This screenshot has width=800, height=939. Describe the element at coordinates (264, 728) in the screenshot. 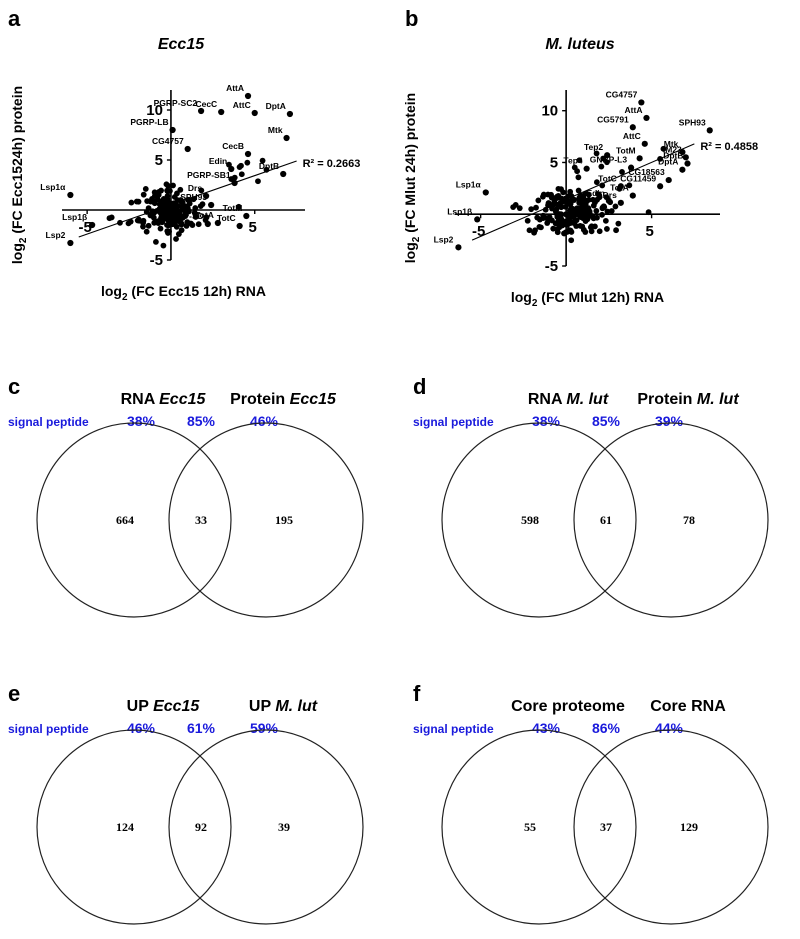

I see `signal-peptide-pct: 59%` at that location.